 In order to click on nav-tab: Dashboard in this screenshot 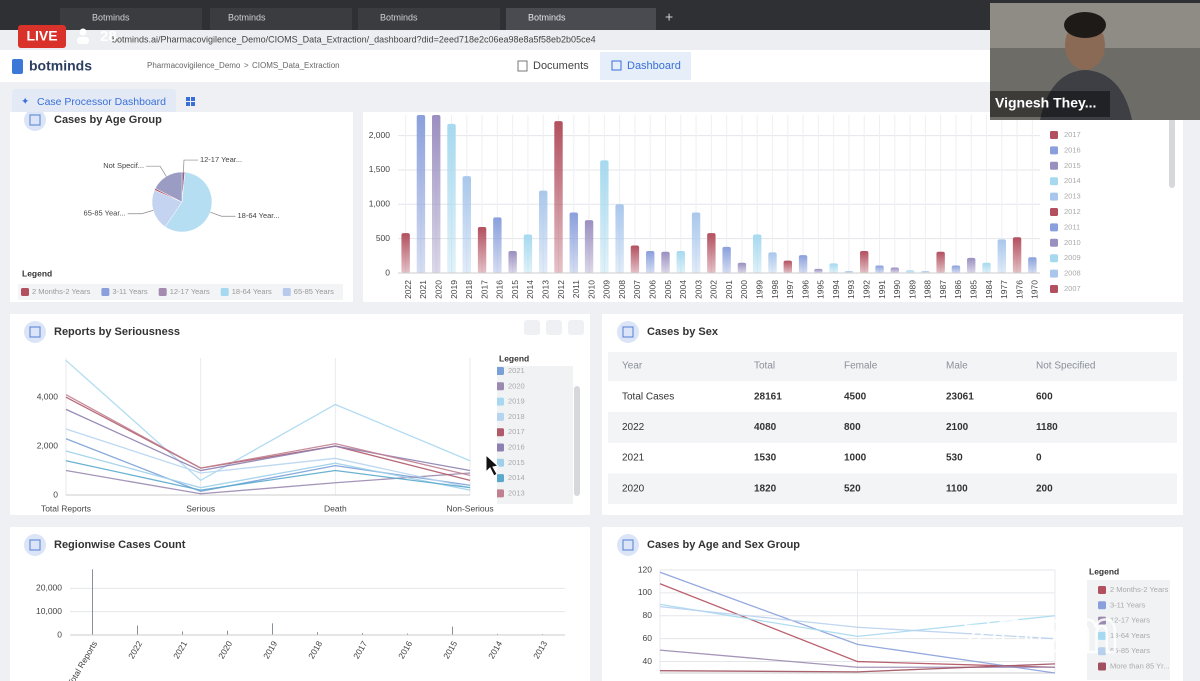, I will do `click(654, 66)`.